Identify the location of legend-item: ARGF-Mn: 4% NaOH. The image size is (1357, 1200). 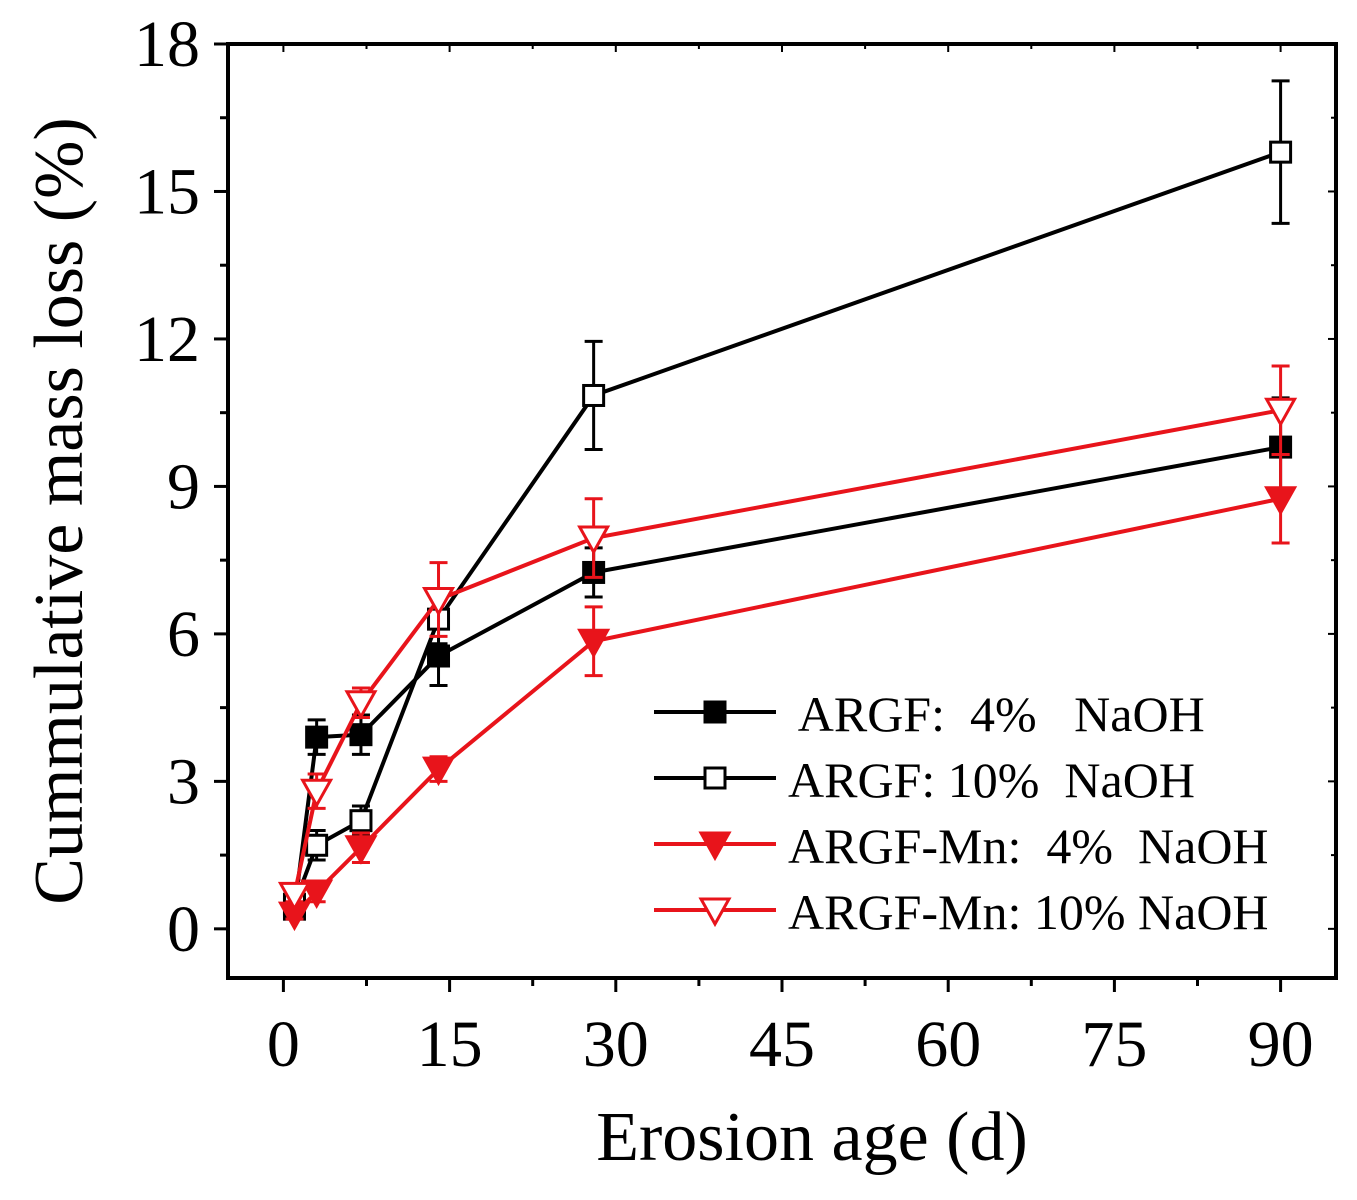
(961, 846).